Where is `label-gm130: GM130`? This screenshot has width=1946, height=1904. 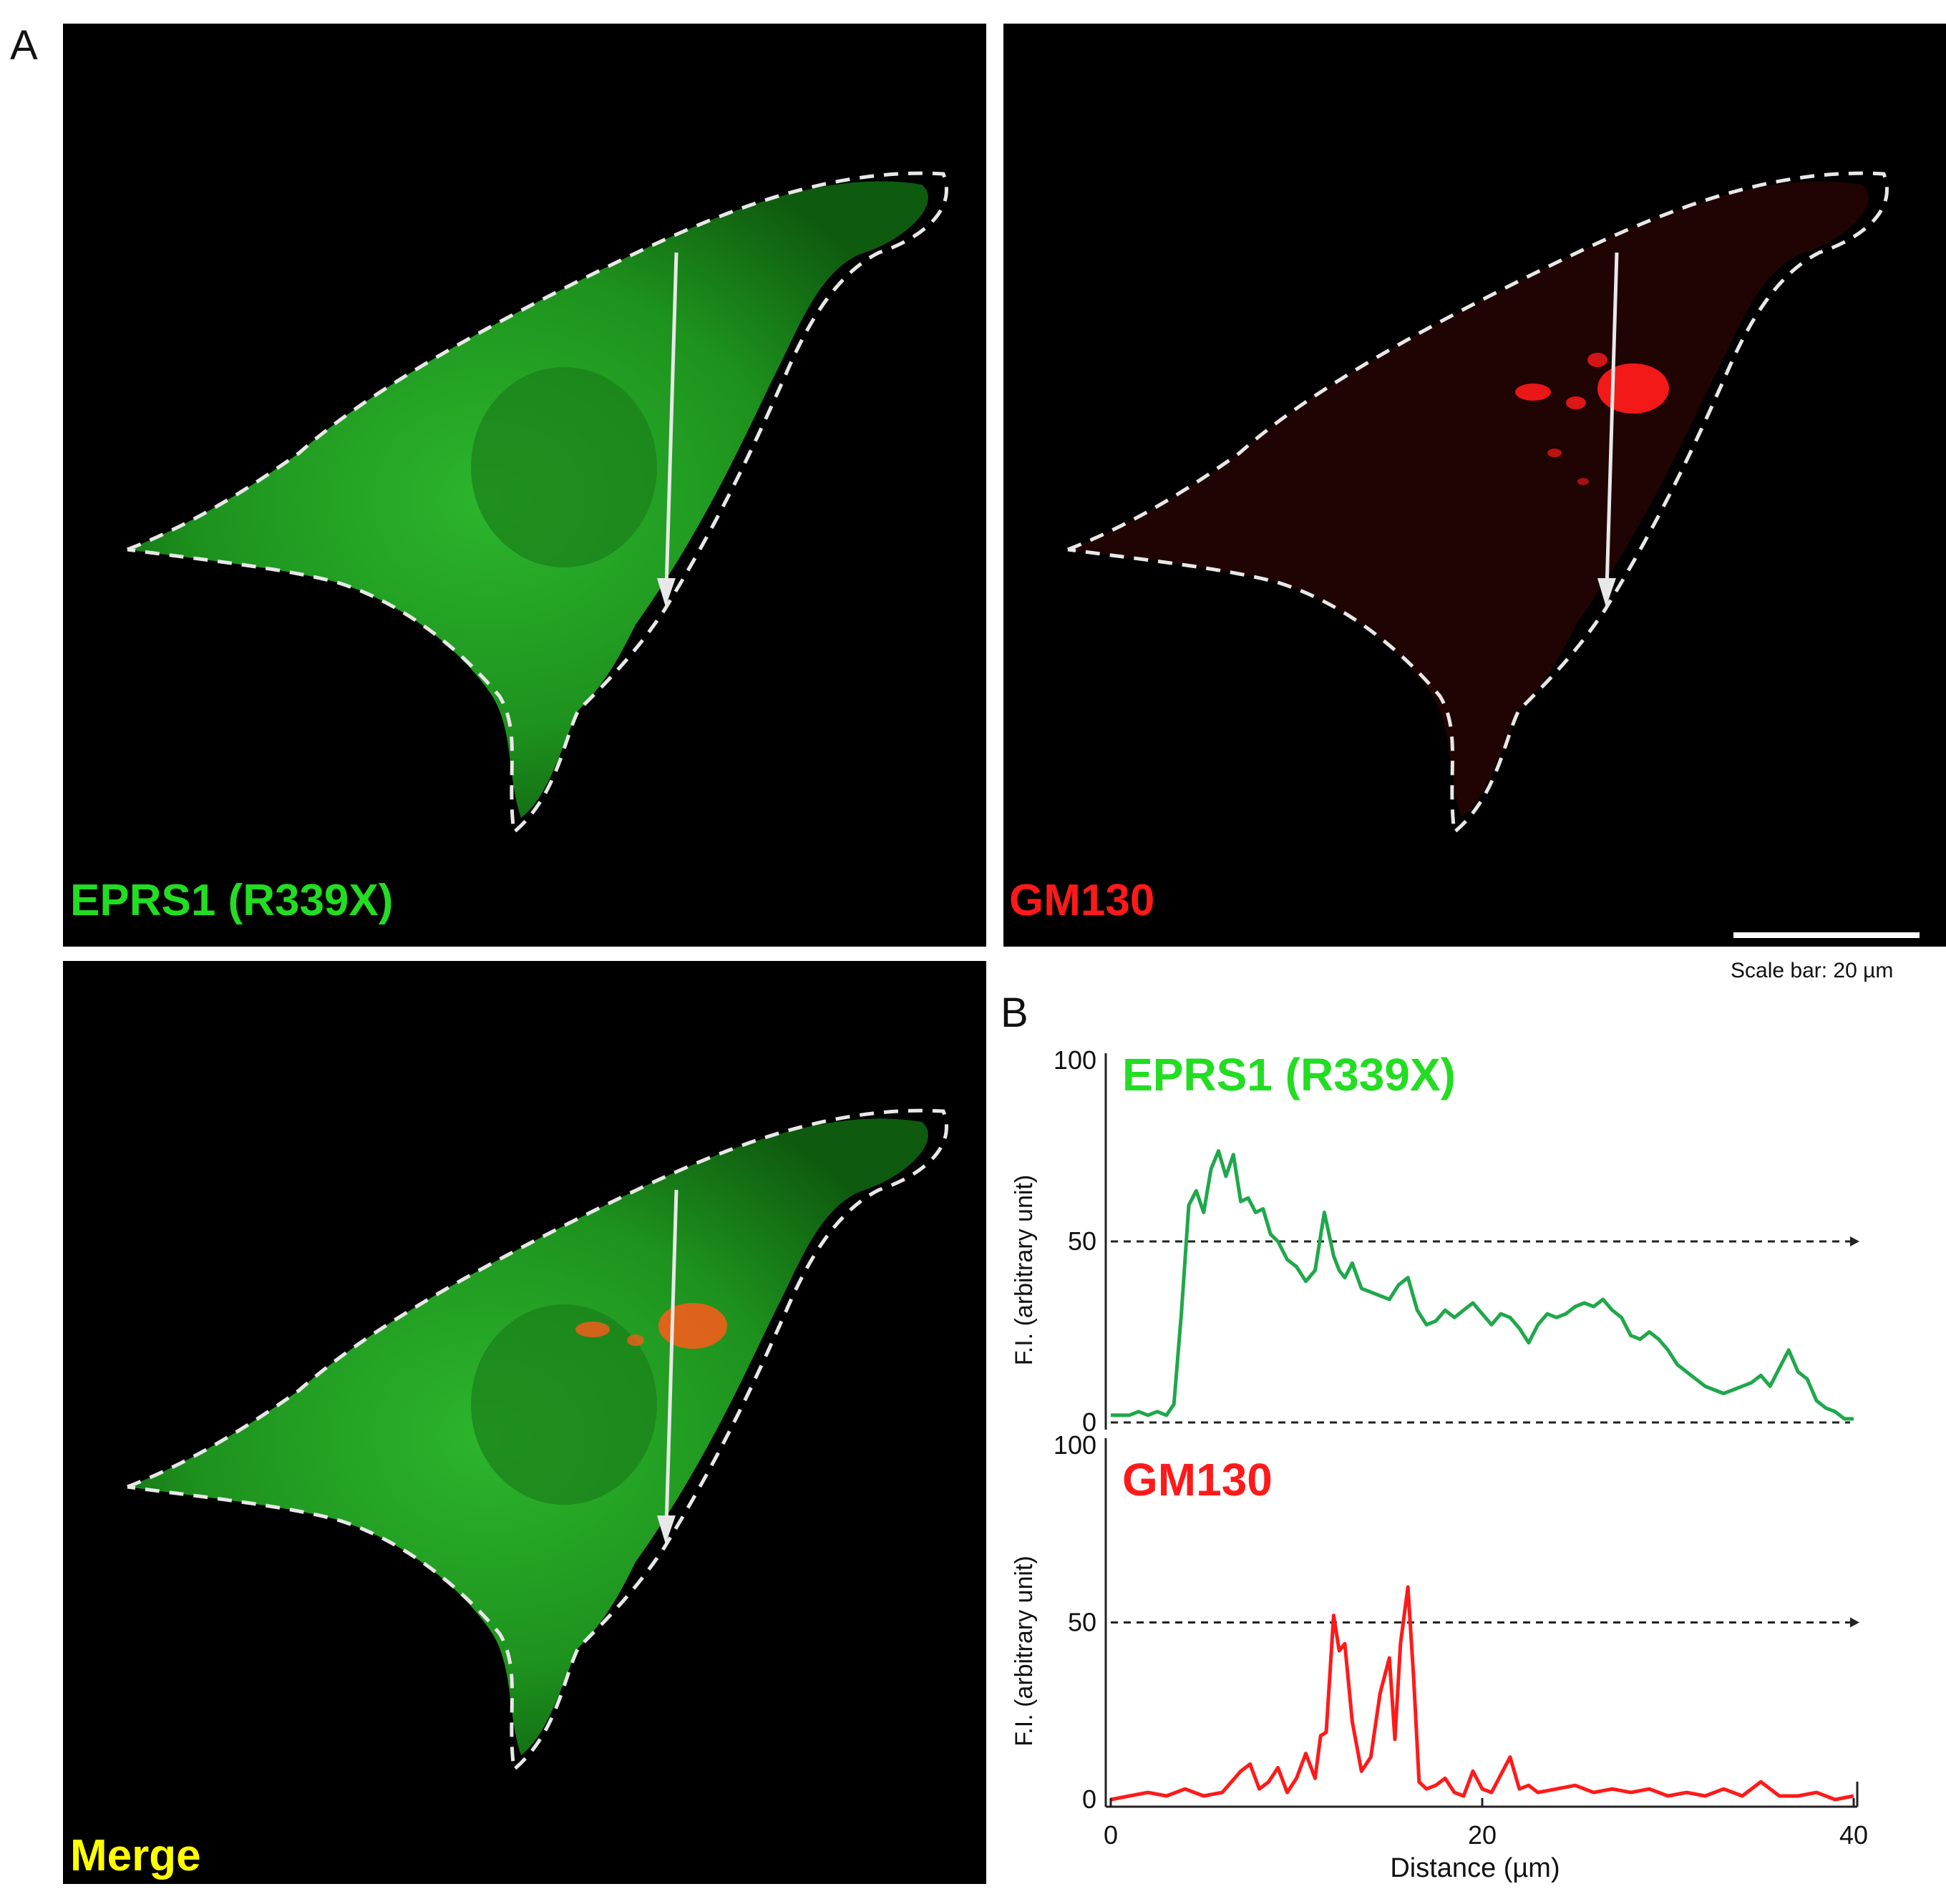 label-gm130: GM130 is located at coordinates (1082, 900).